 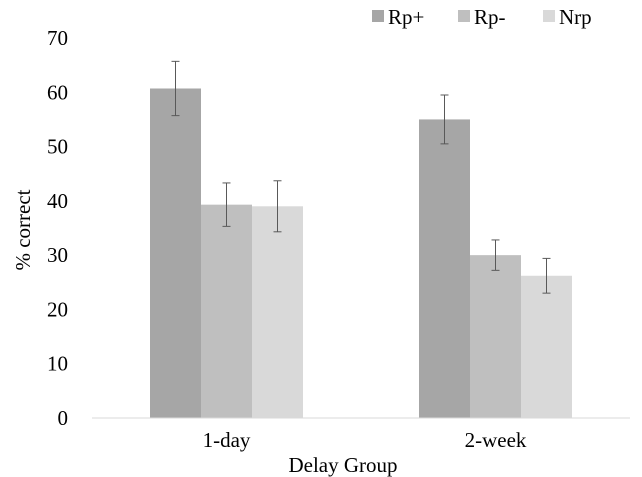 What do you see at coordinates (490, 17) in the screenshot?
I see `legend-label-rp: Rp-` at bounding box center [490, 17].